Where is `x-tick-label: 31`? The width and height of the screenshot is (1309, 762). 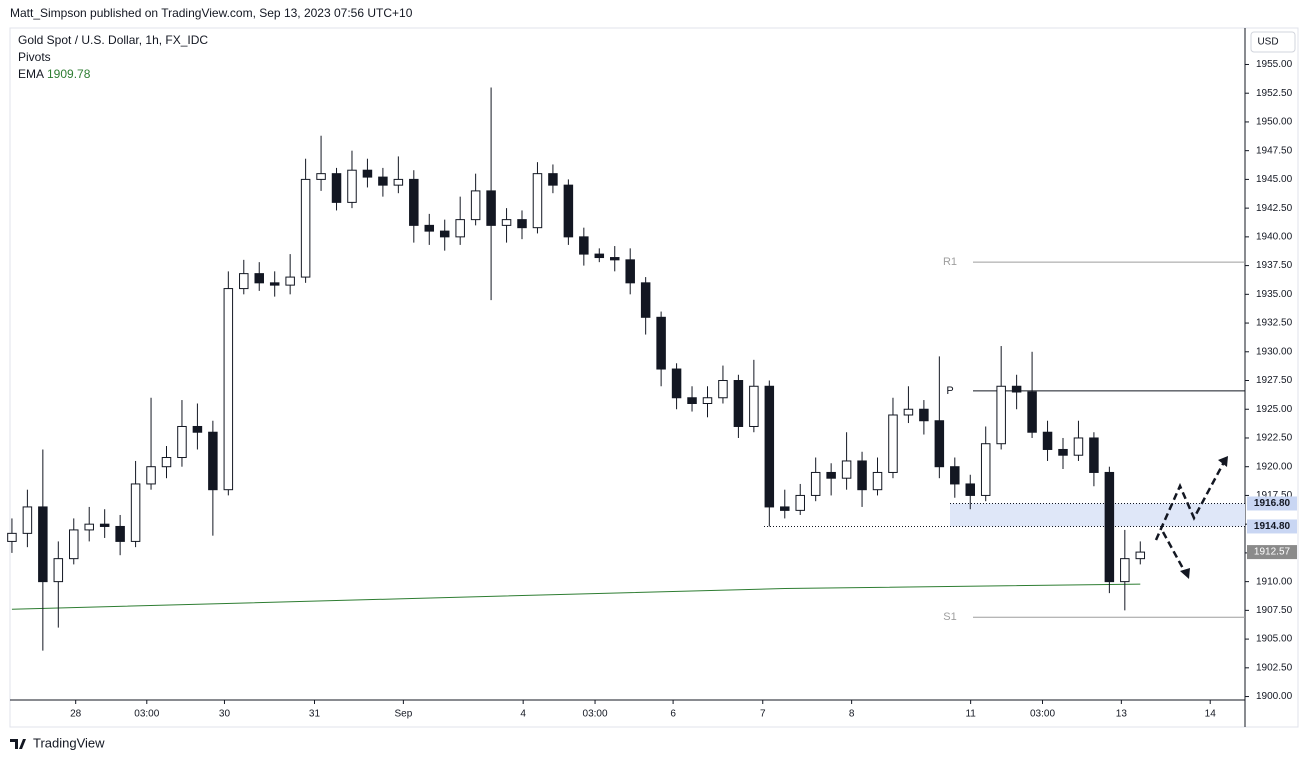 x-tick-label: 31 is located at coordinates (315, 714).